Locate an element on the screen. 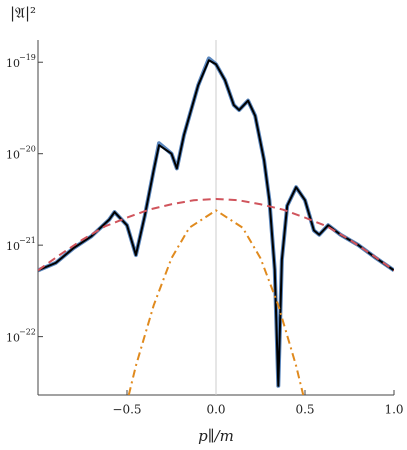 Image resolution: width=407 pixels, height=450 pixels. y-tick-label: 10 −19 is located at coordinates (21, 61).